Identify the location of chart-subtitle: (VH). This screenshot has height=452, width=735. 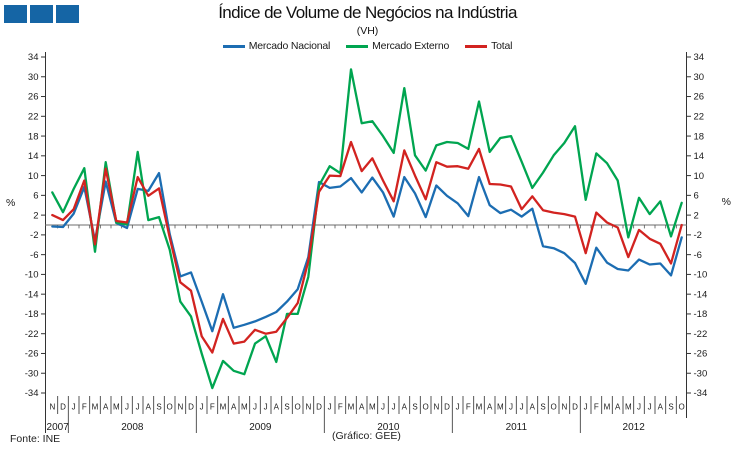
(367, 31).